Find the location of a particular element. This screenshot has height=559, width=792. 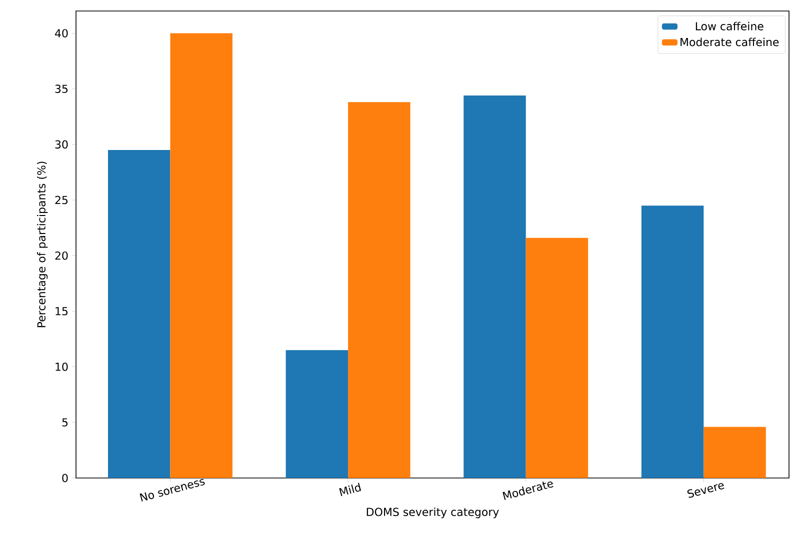

x-tick-label: Moderate is located at coordinates (528, 490).